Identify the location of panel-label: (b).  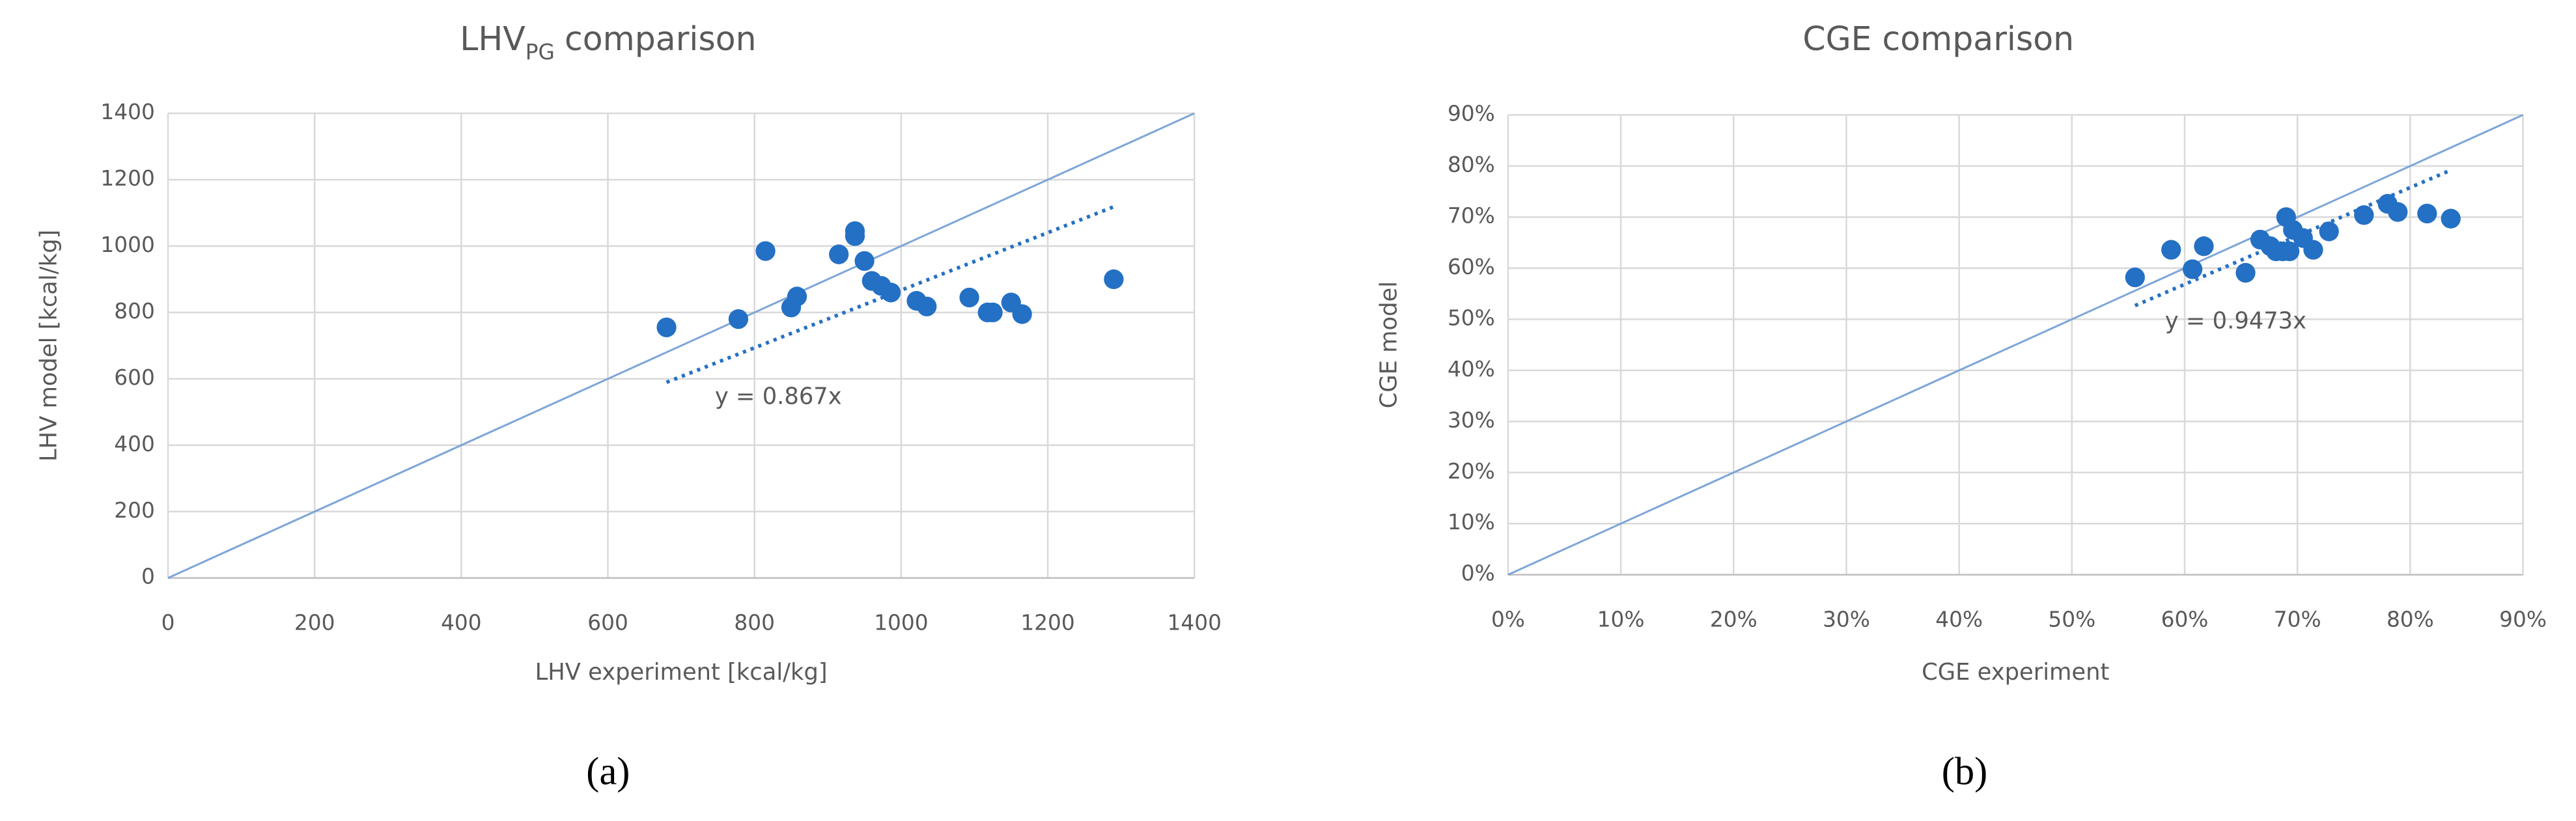
(1965, 771).